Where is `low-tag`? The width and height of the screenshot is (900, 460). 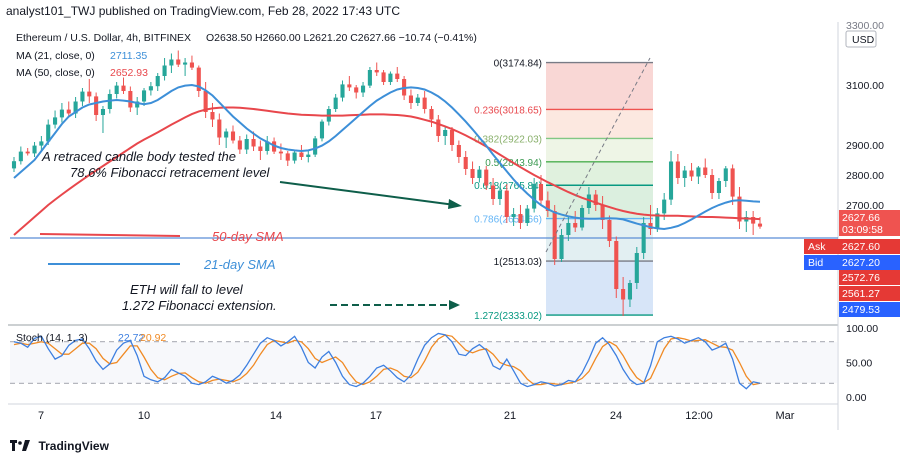
low-tag is located at coordinates (869, 309).